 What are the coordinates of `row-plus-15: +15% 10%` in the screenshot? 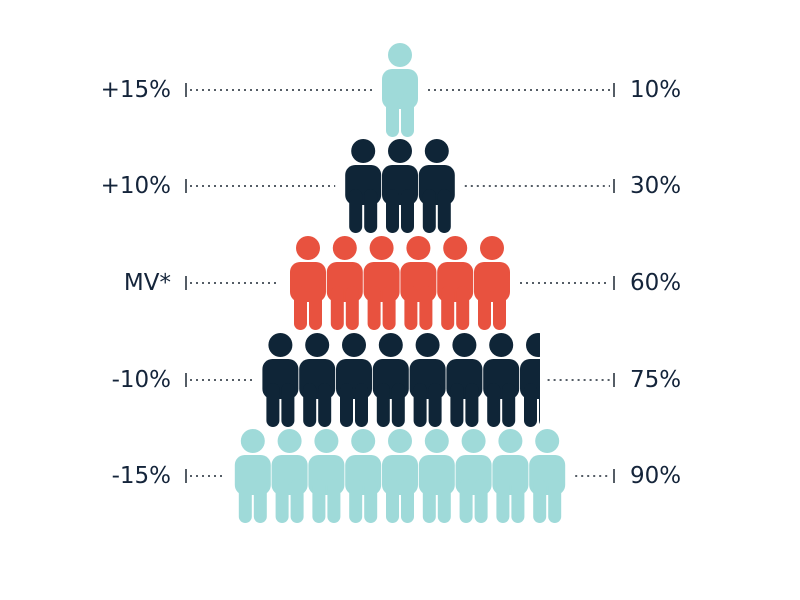 It's located at (391, 90).